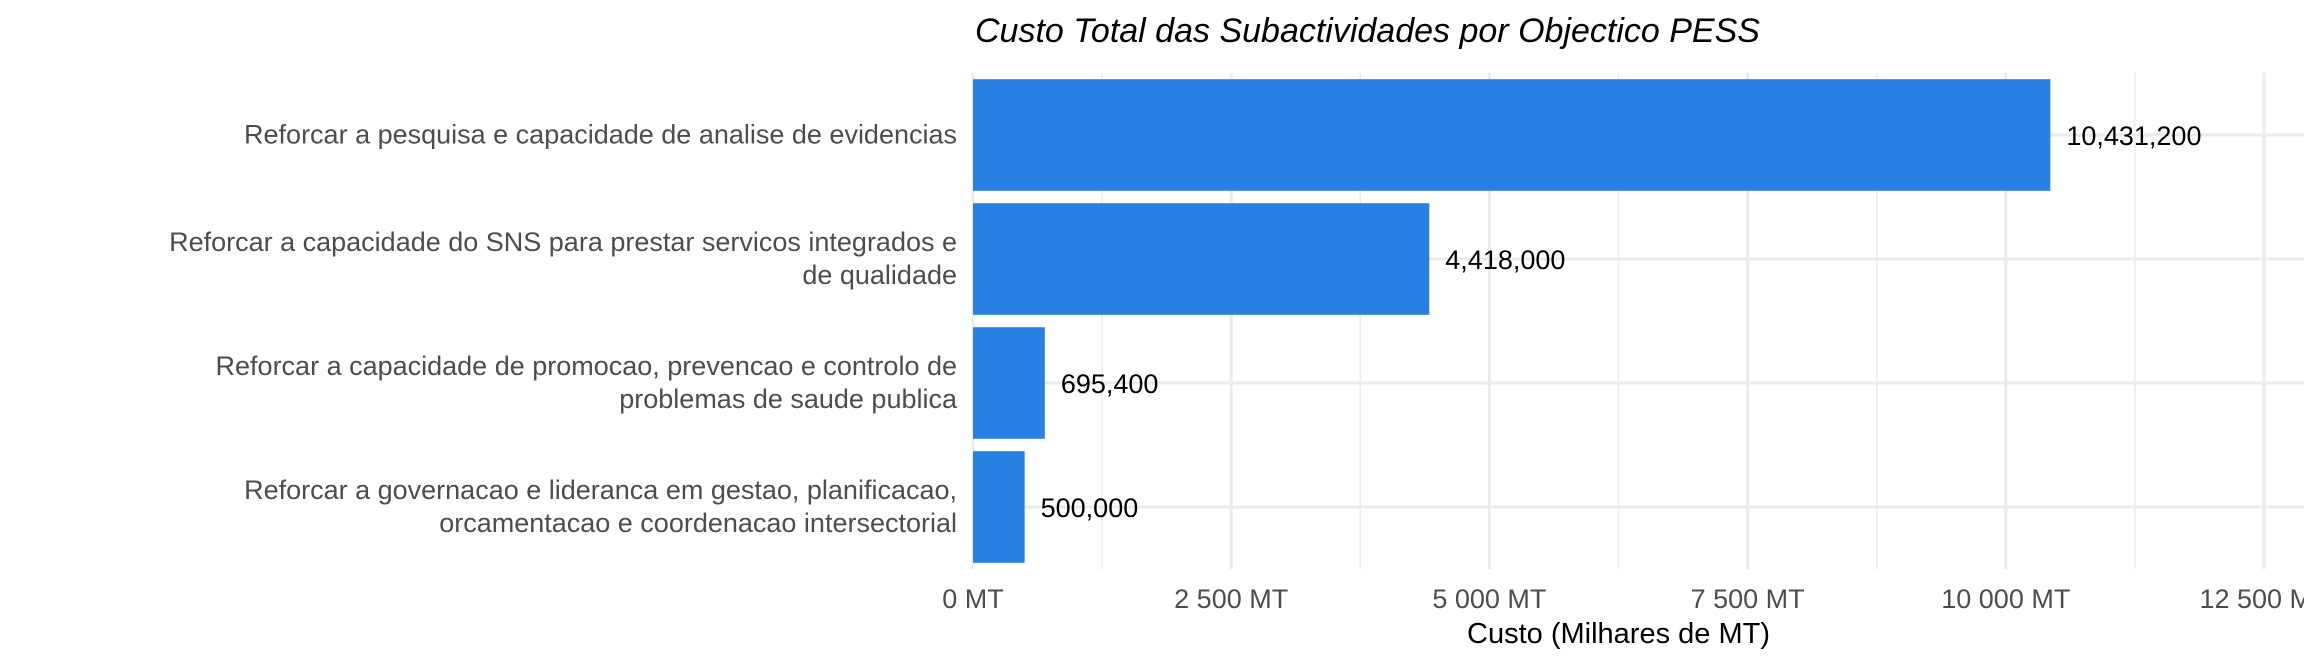 The width and height of the screenshot is (2304, 672). What do you see at coordinates (1489, 599) in the screenshot?
I see `x-tick-label: 5 000 MT` at bounding box center [1489, 599].